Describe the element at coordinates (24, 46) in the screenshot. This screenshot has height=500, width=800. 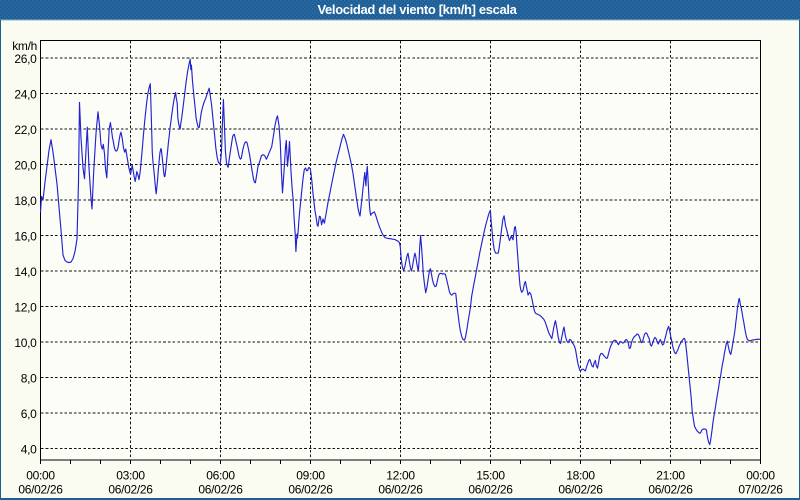
I see `svg-text: km/h` at that location.